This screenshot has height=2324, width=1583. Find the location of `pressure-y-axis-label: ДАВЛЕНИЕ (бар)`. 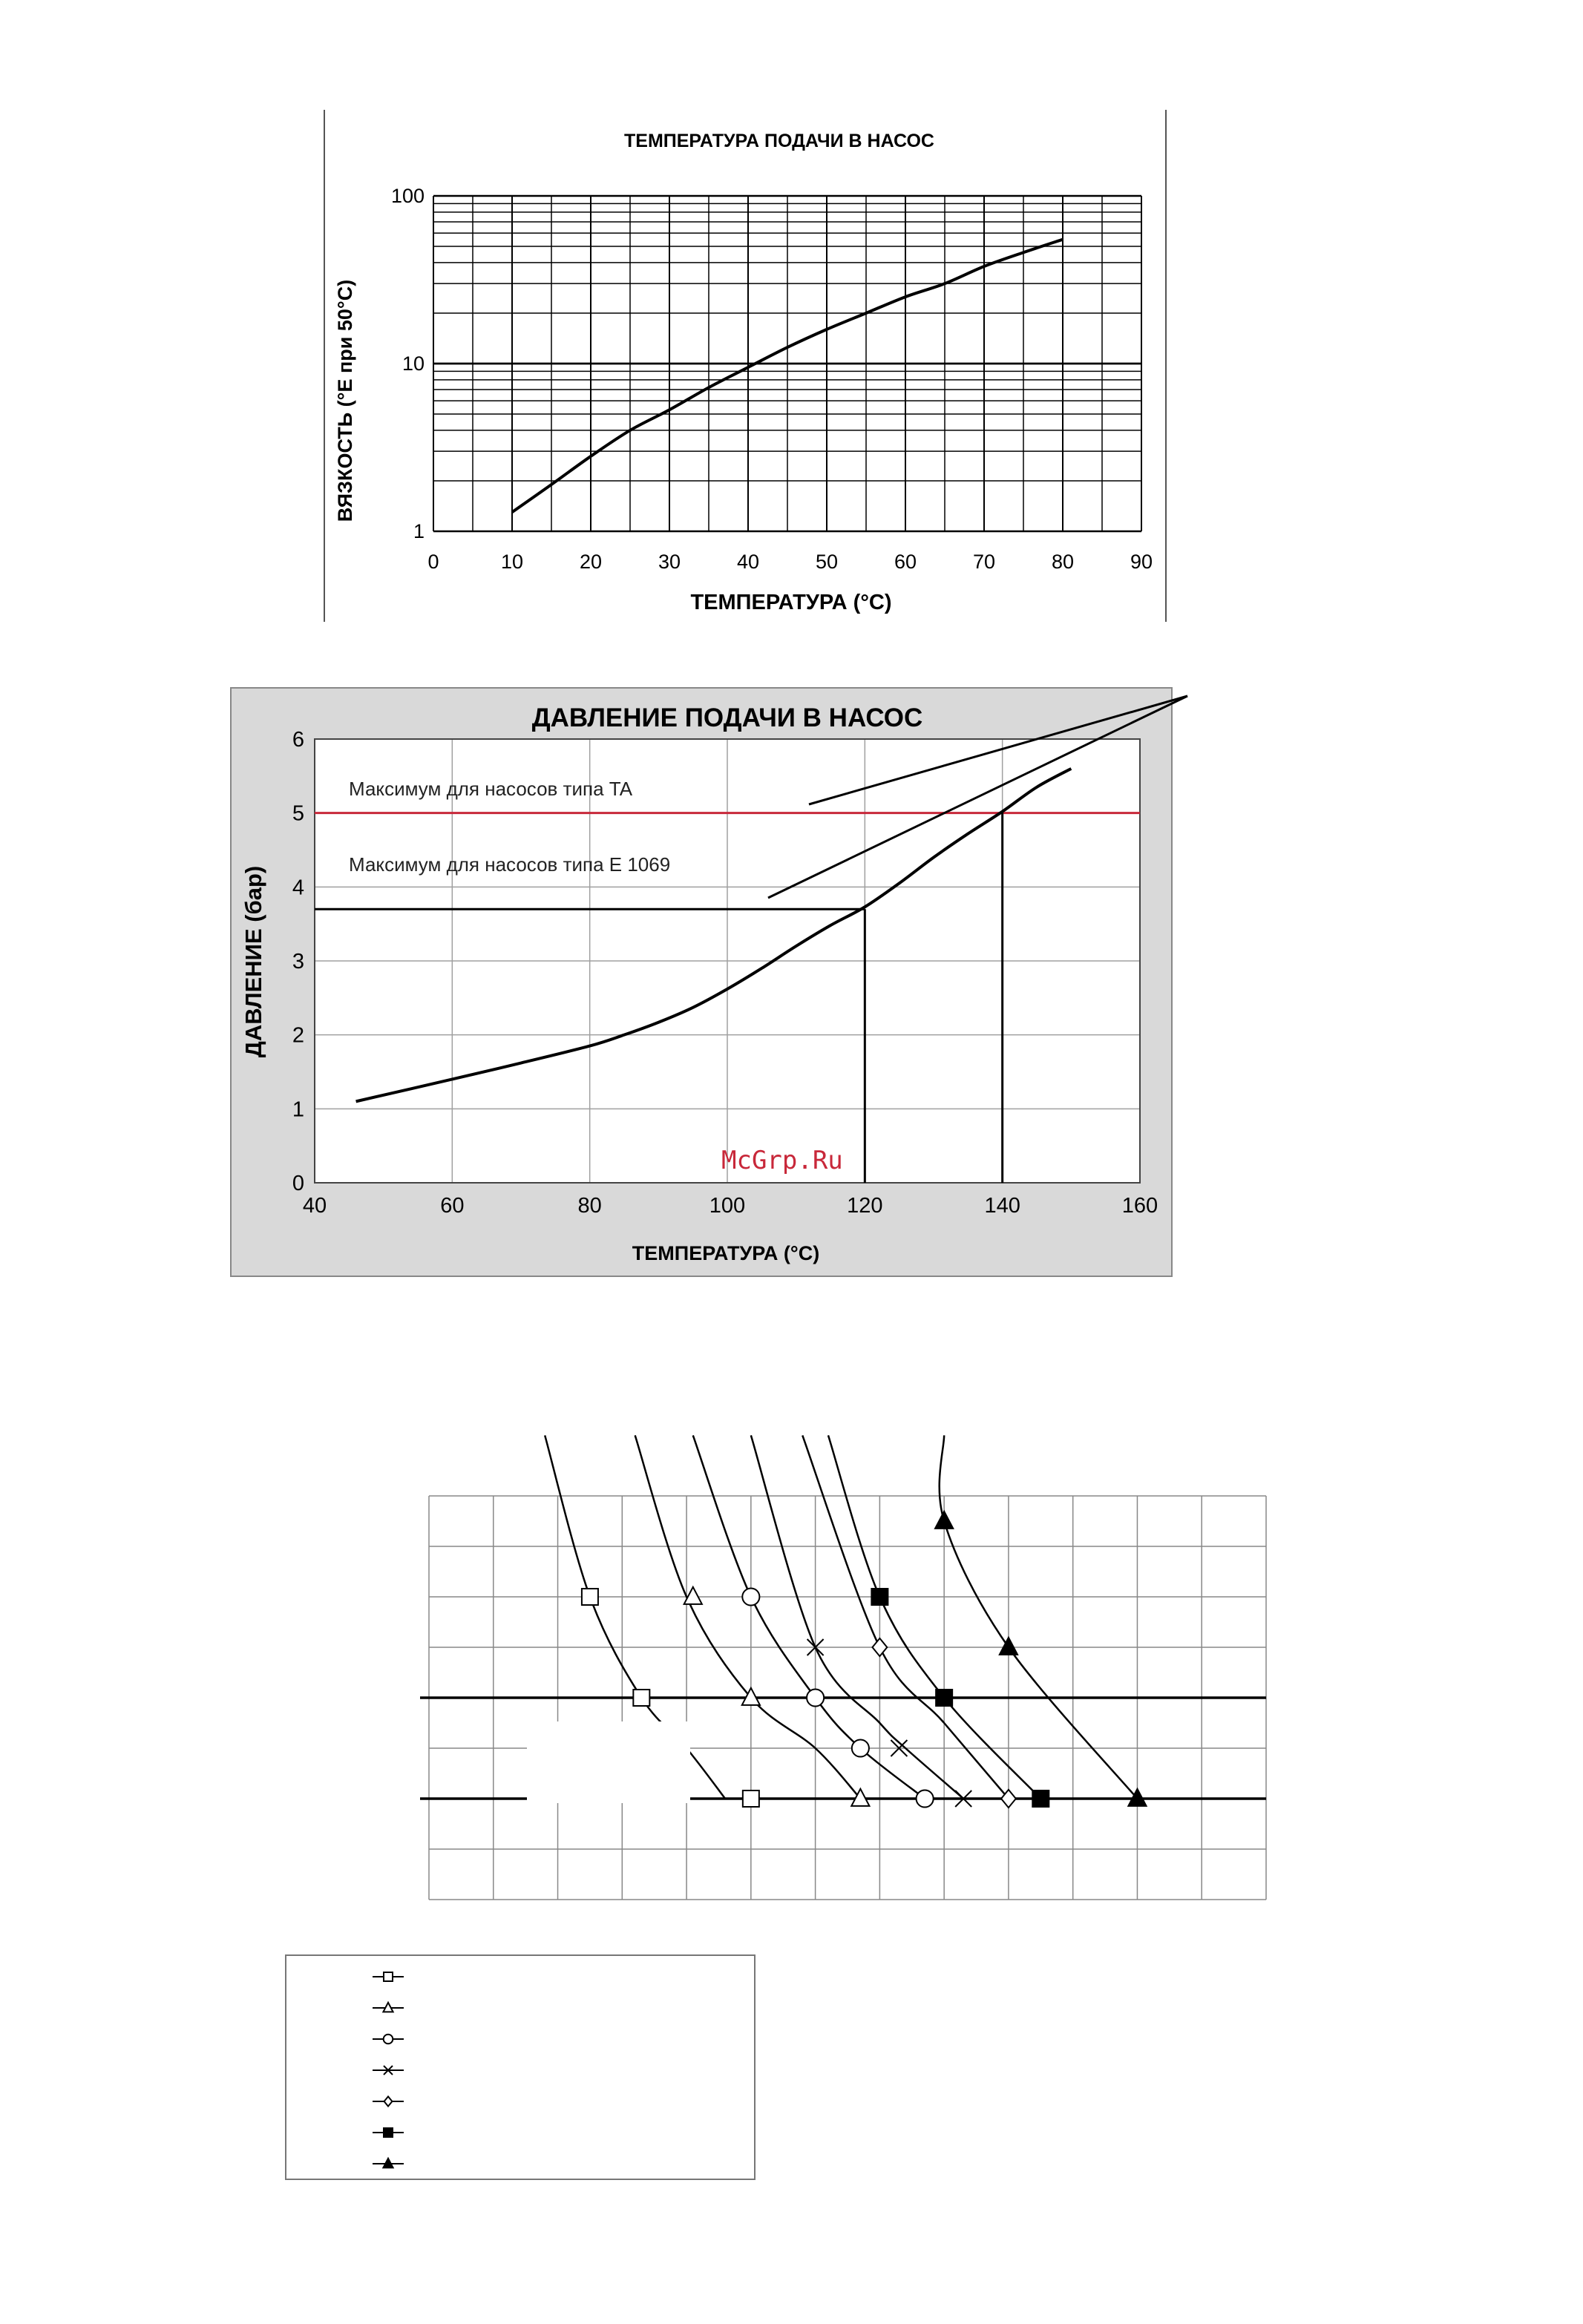

pressure-y-axis-label: ДАВЛЕНИЕ (бар) is located at coordinates (253, 961).